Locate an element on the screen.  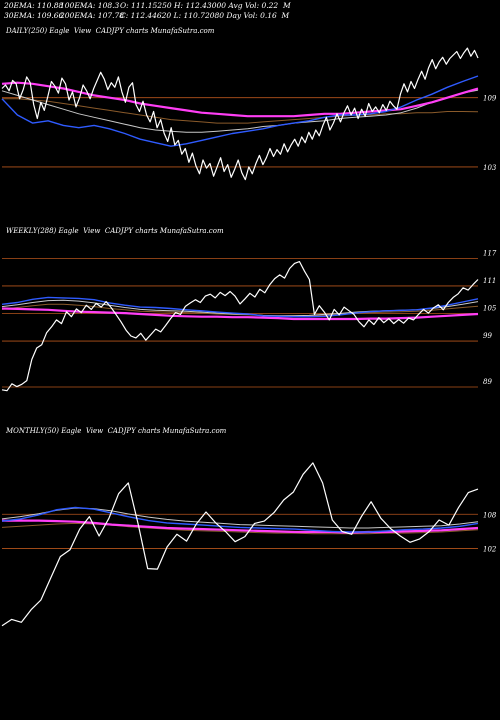
weekly-level-label: 117 is located at coordinates (490, 253).